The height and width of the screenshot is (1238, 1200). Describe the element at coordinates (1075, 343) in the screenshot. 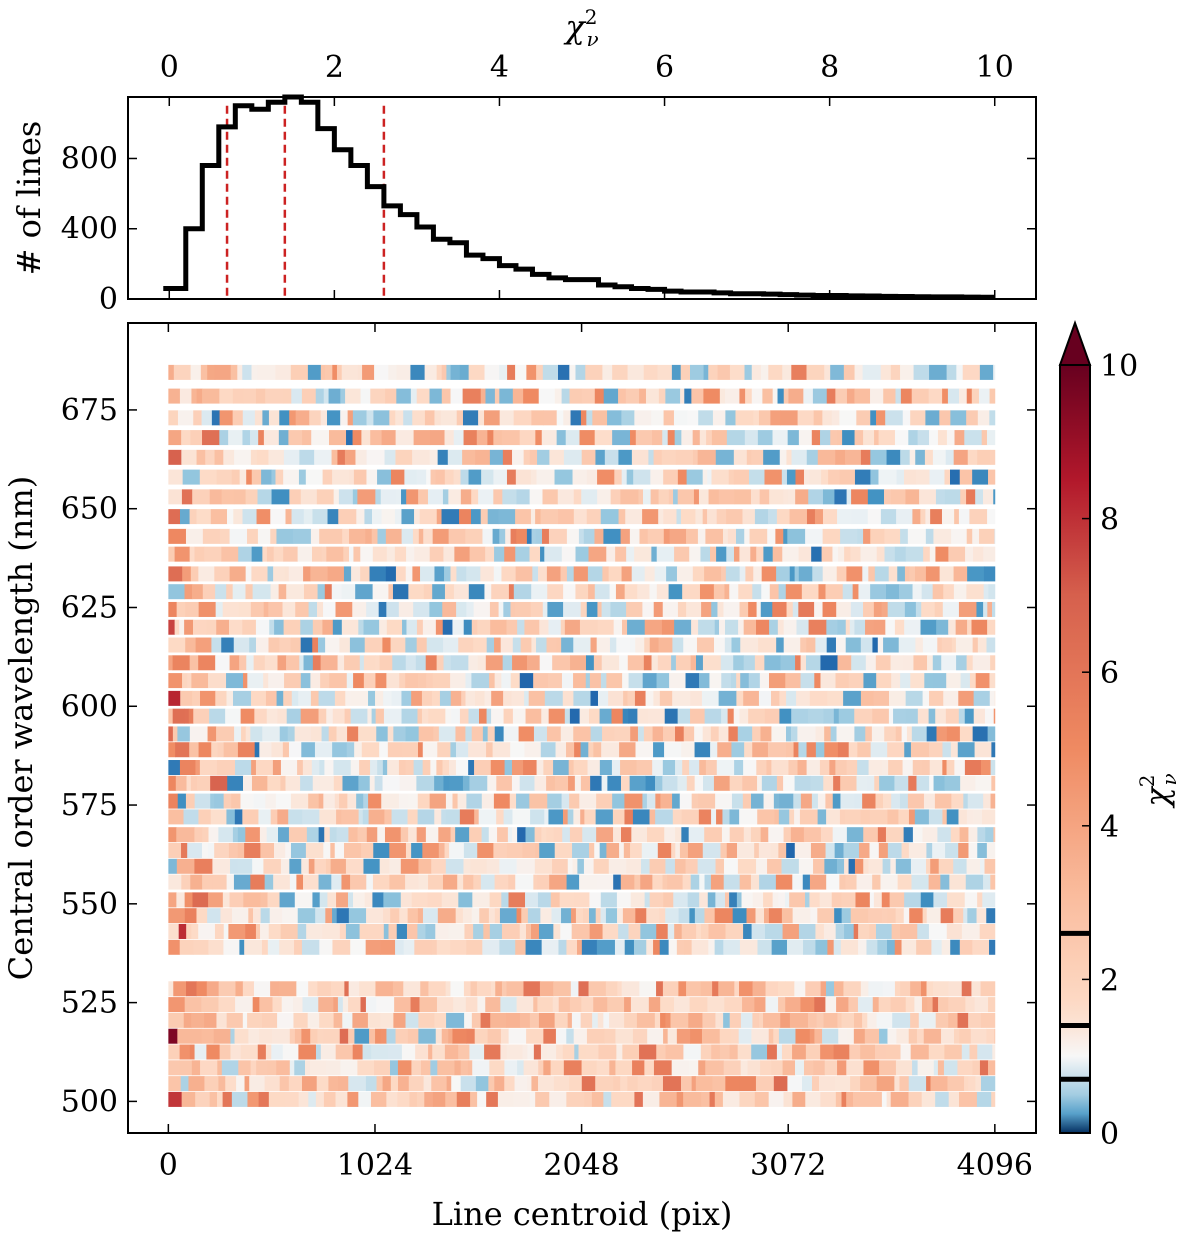

I see `colorbar-extend-arrow` at that location.